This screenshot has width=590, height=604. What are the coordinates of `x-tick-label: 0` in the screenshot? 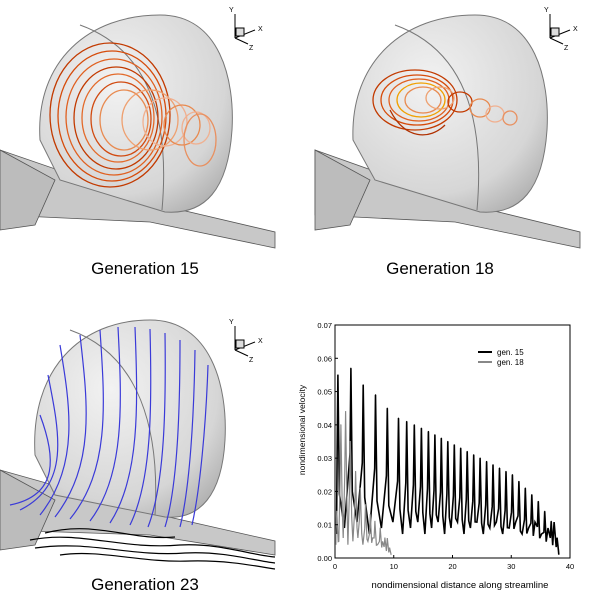 It's located at (335, 566).